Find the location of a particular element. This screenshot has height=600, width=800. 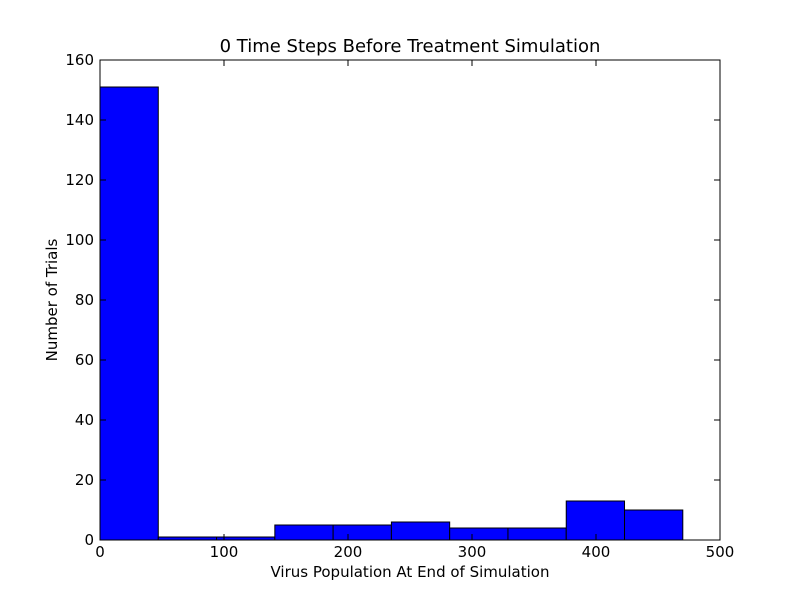

chart-title: 0 Time Steps Before Treatment Simulation is located at coordinates (410, 46).